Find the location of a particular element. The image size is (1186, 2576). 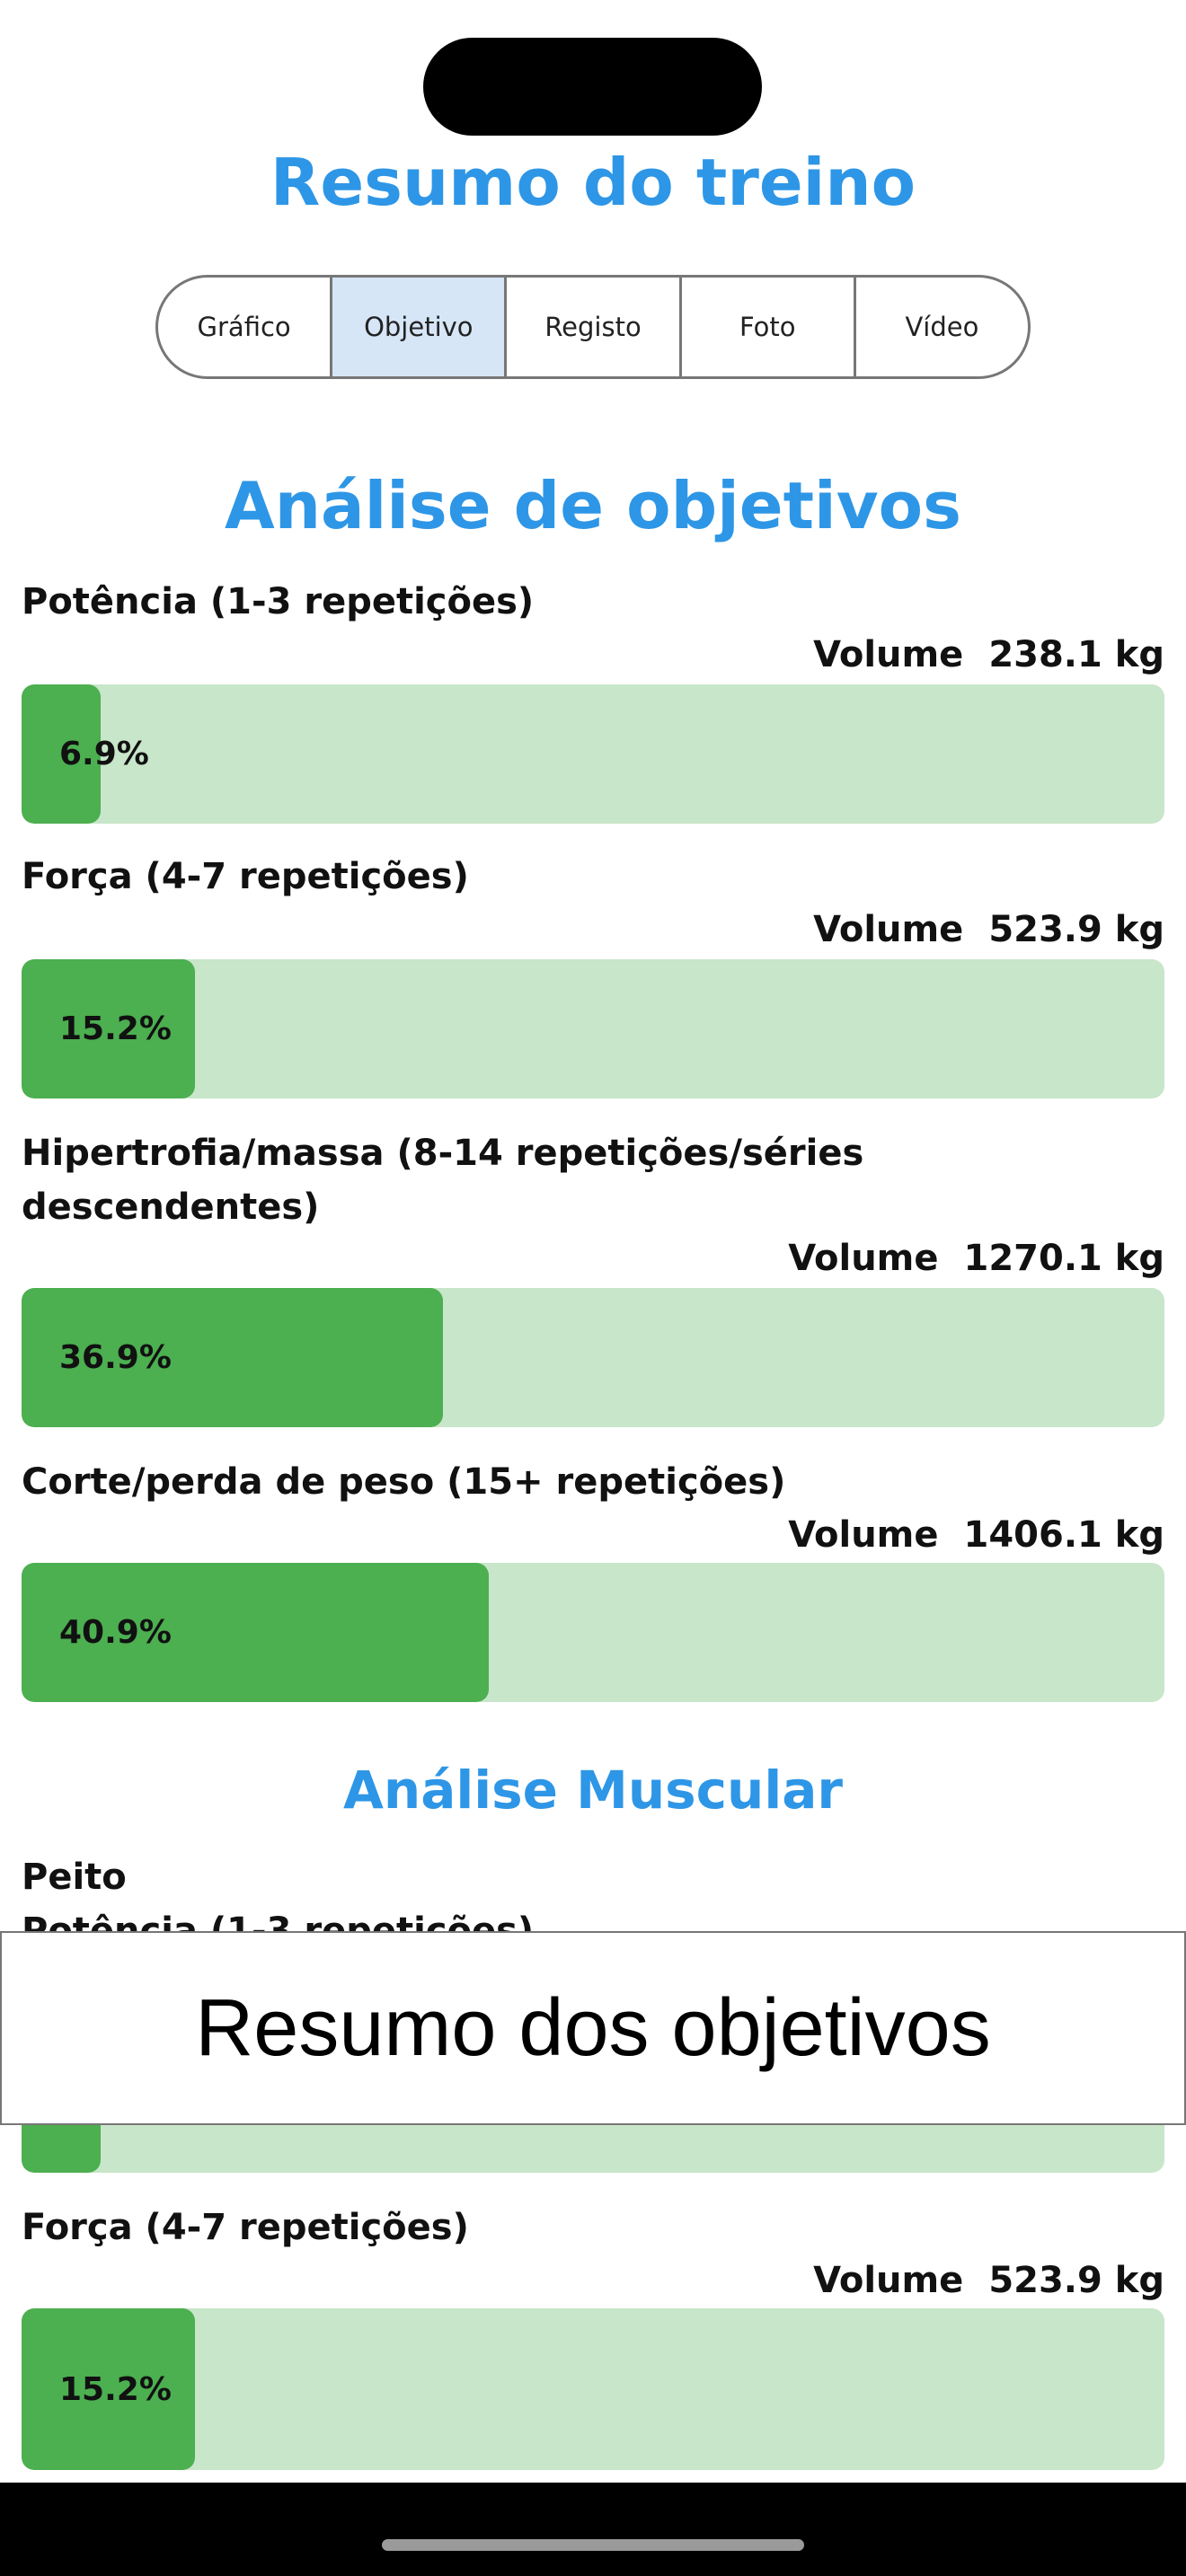

volume-value: 1270.1 kg is located at coordinates (1063, 1258).